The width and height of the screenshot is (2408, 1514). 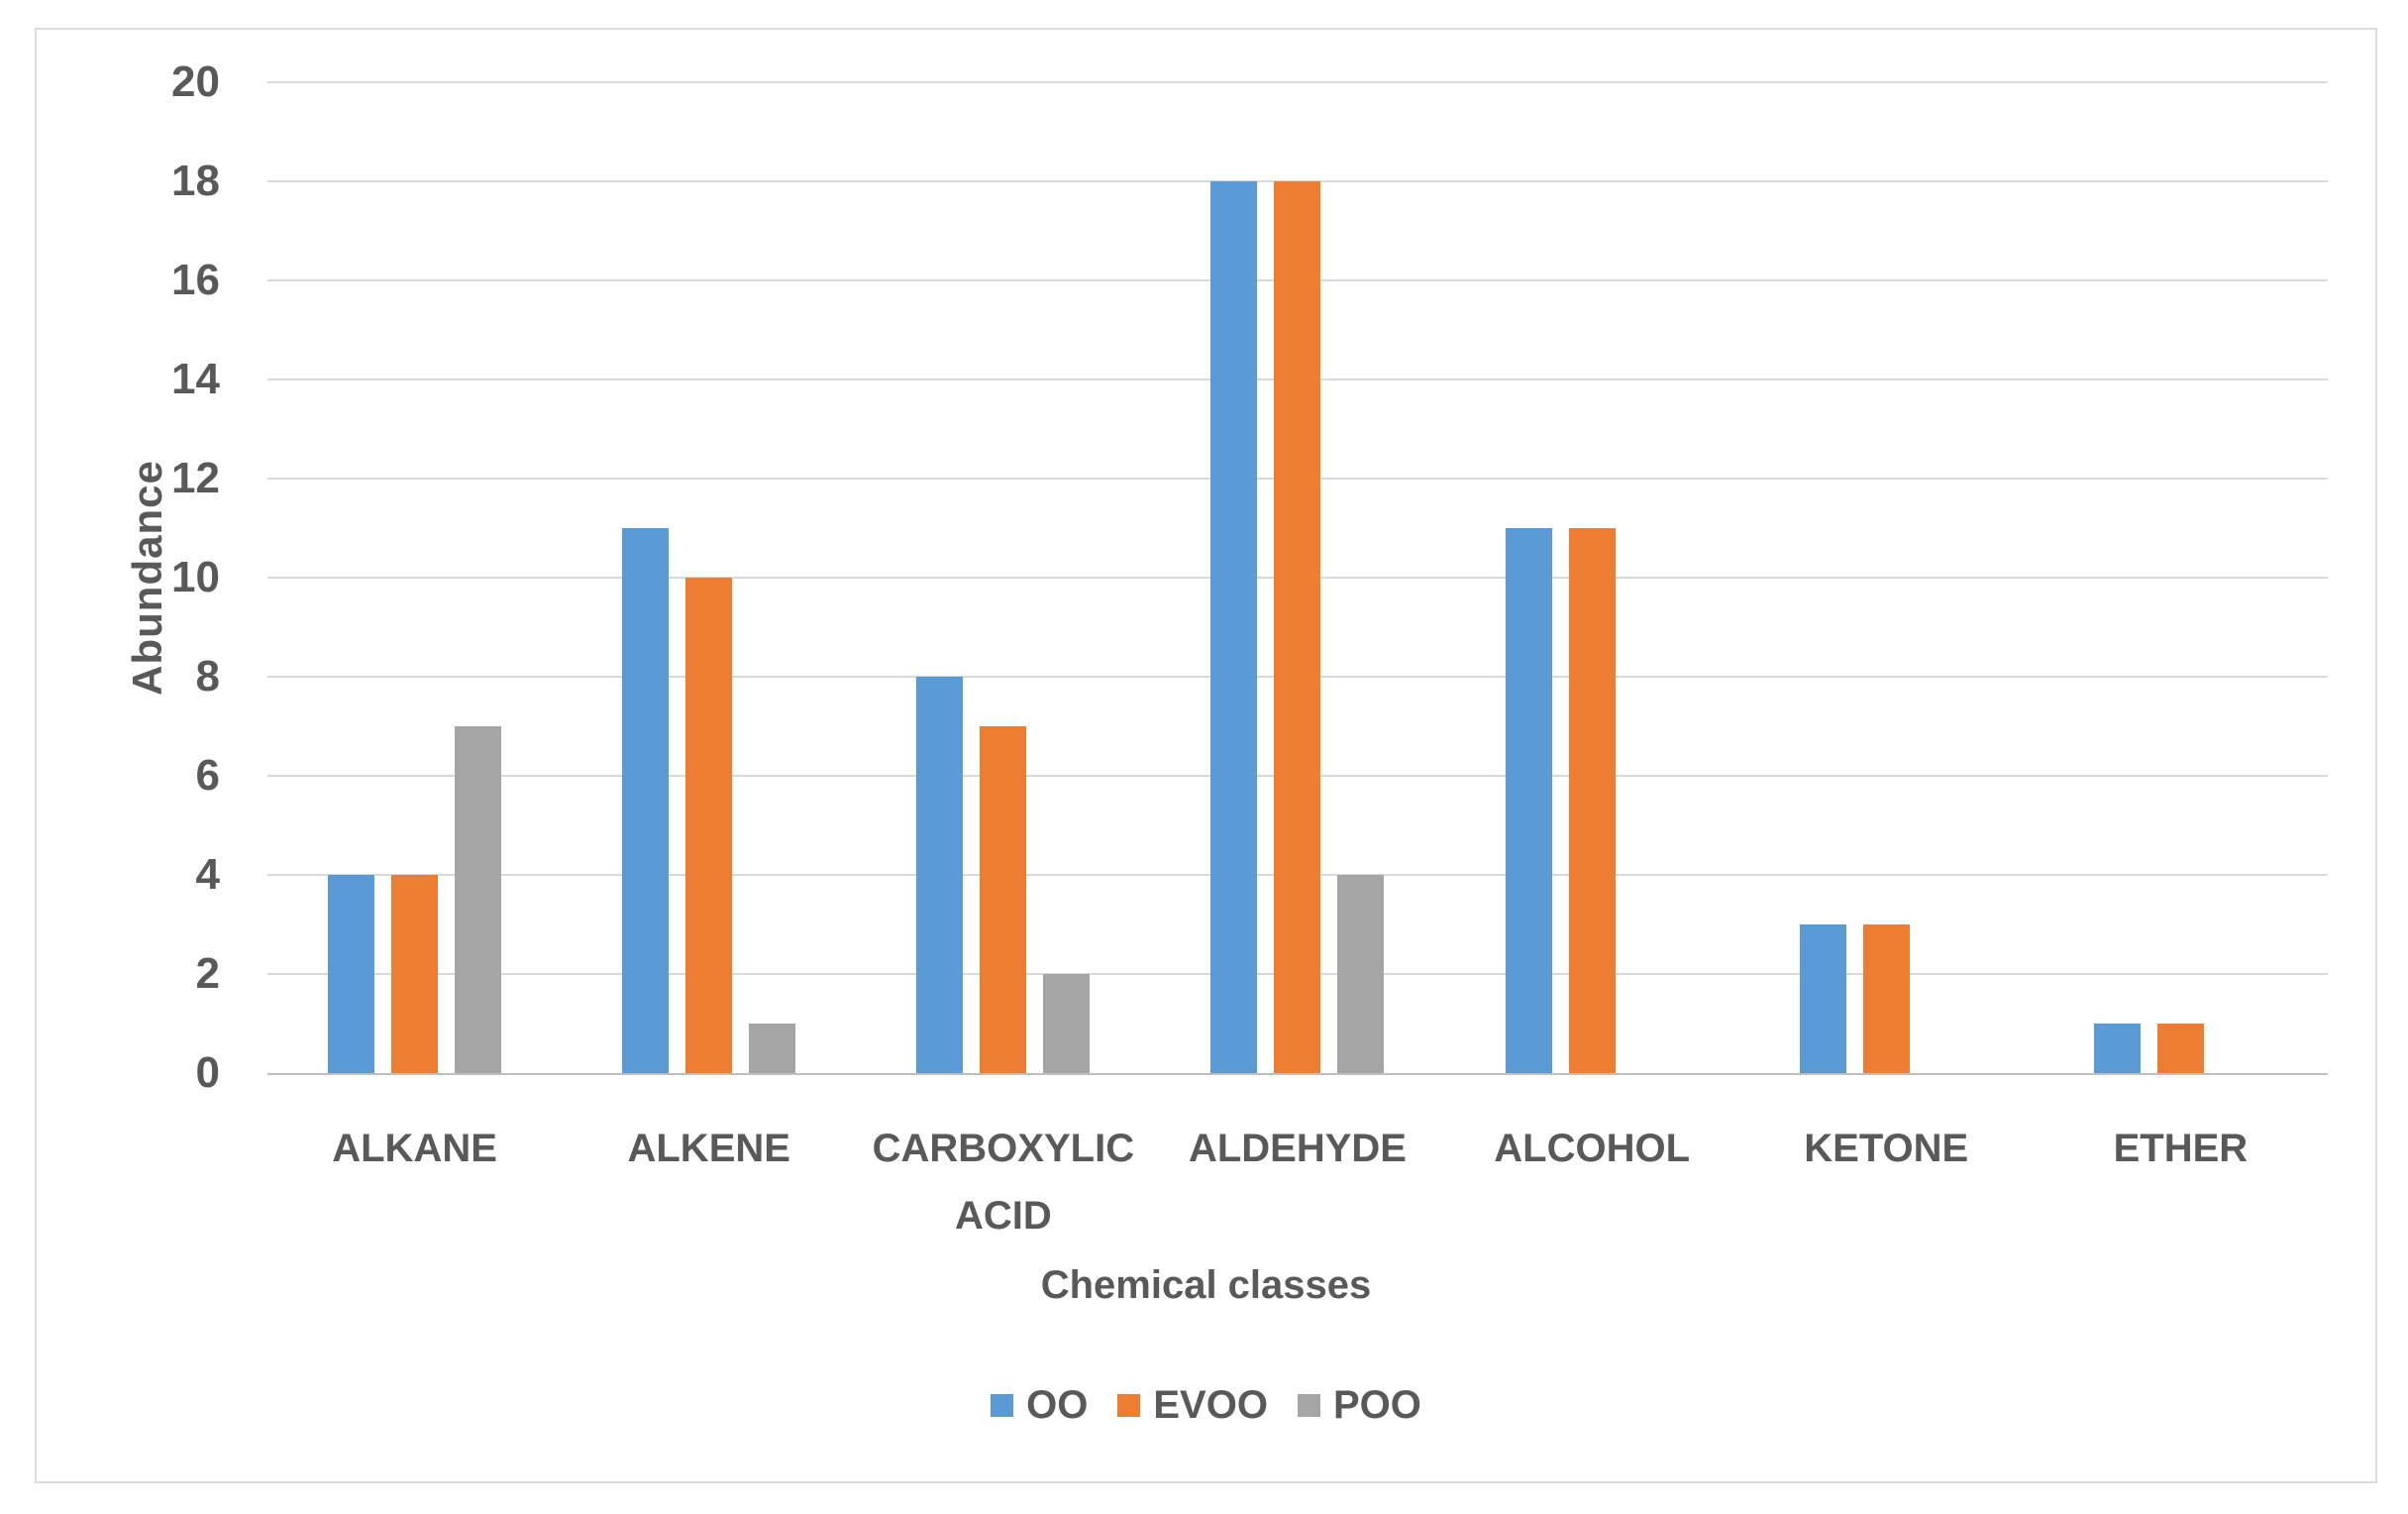 I want to click on bar-poo-alkane, so click(x=479, y=900).